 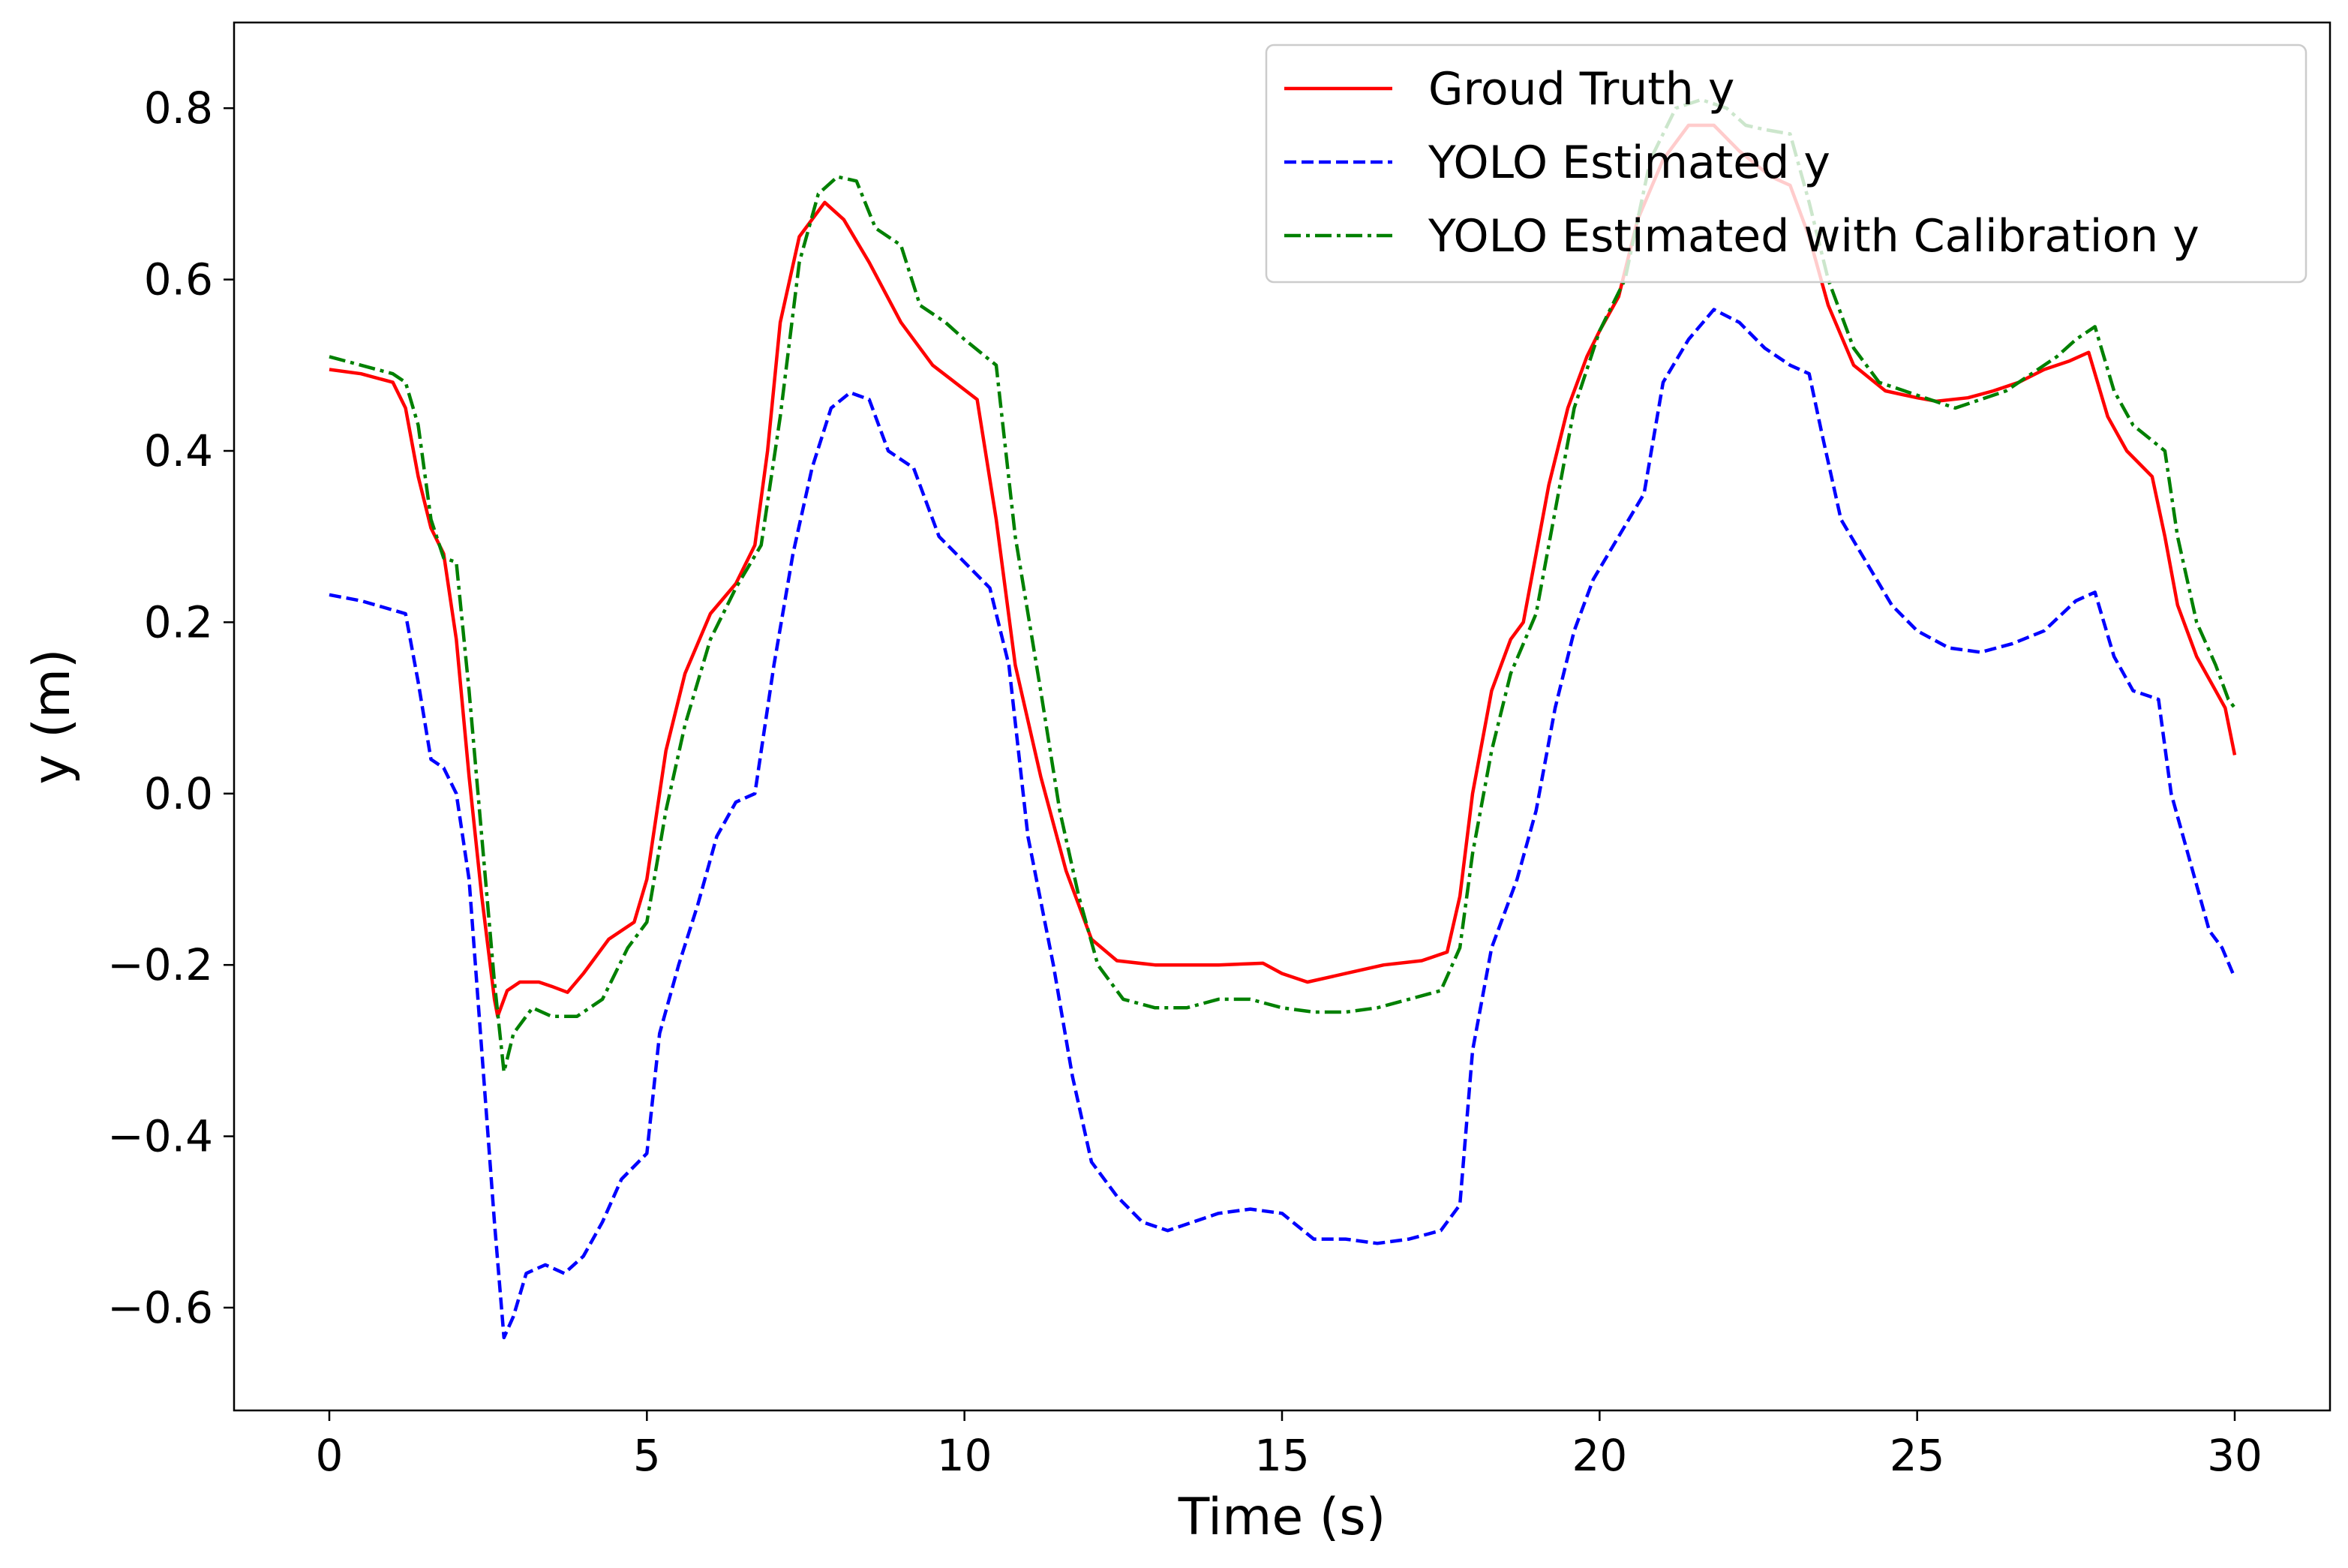 What do you see at coordinates (179, 279) in the screenshot?
I see `y-tick-label: 0.6` at bounding box center [179, 279].